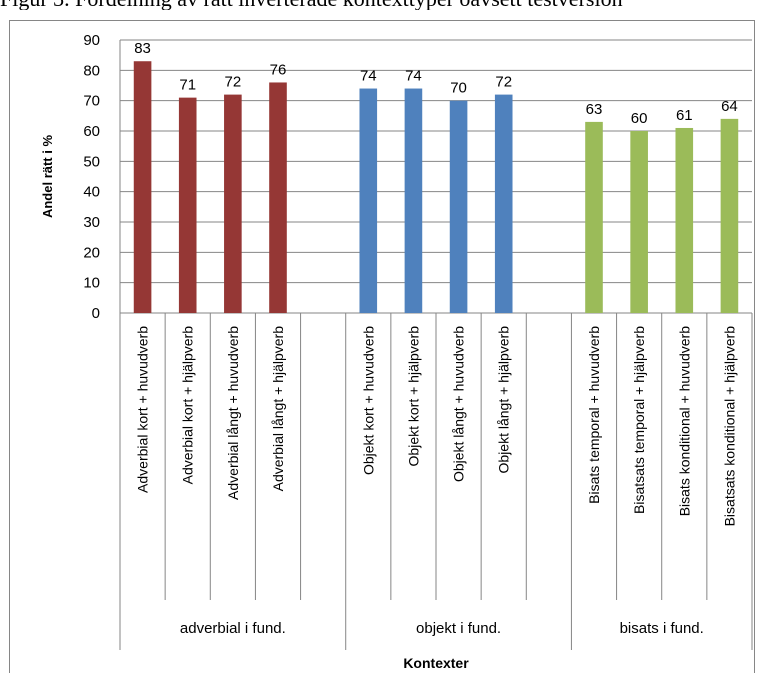 This screenshot has height=673, width=764. I want to click on y-tick-label: 10, so click(91, 283).